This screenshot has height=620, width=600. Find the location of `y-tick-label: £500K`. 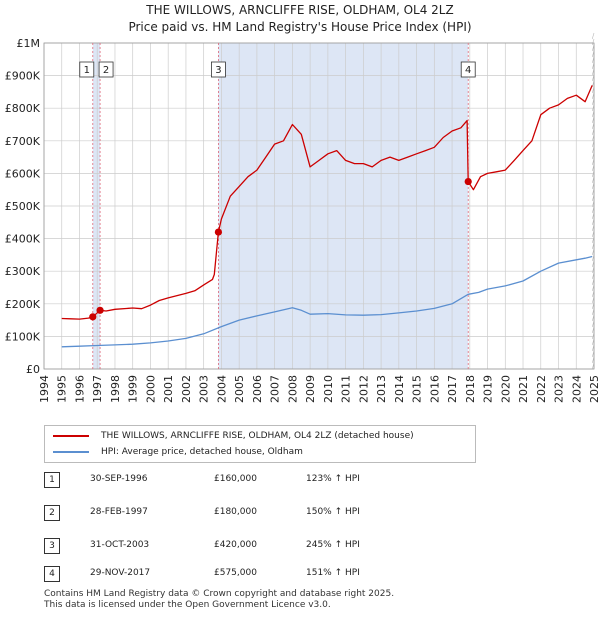

y-tick-label: £500K is located at coordinates (23, 206).